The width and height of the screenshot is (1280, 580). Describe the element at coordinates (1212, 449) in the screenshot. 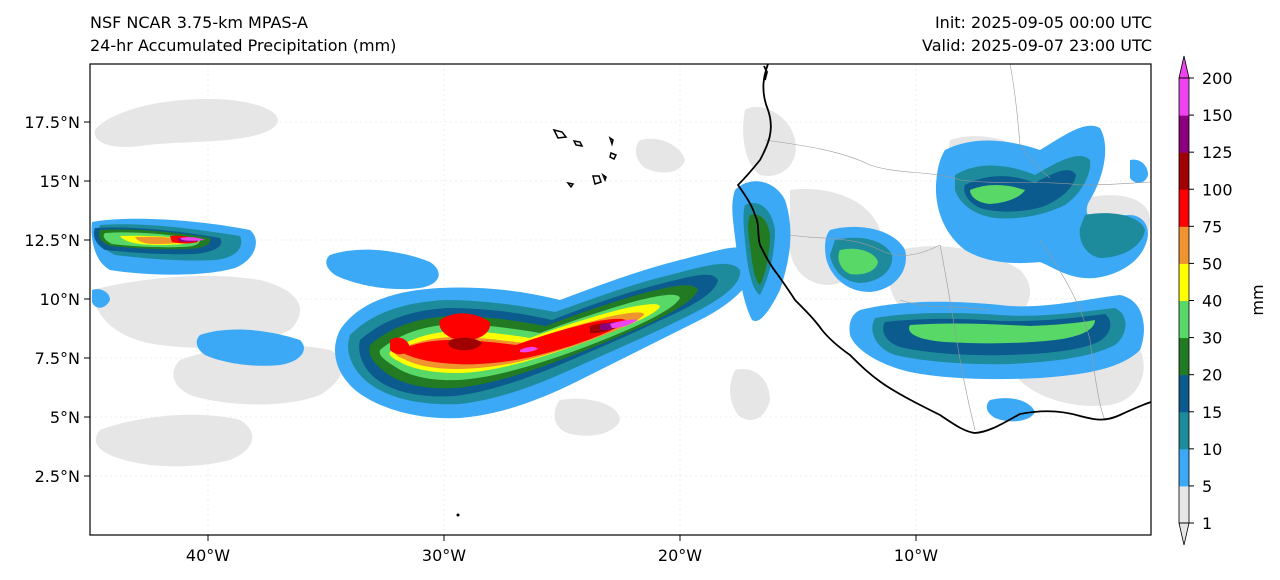

I see `colorbar-tick-label: 10` at that location.